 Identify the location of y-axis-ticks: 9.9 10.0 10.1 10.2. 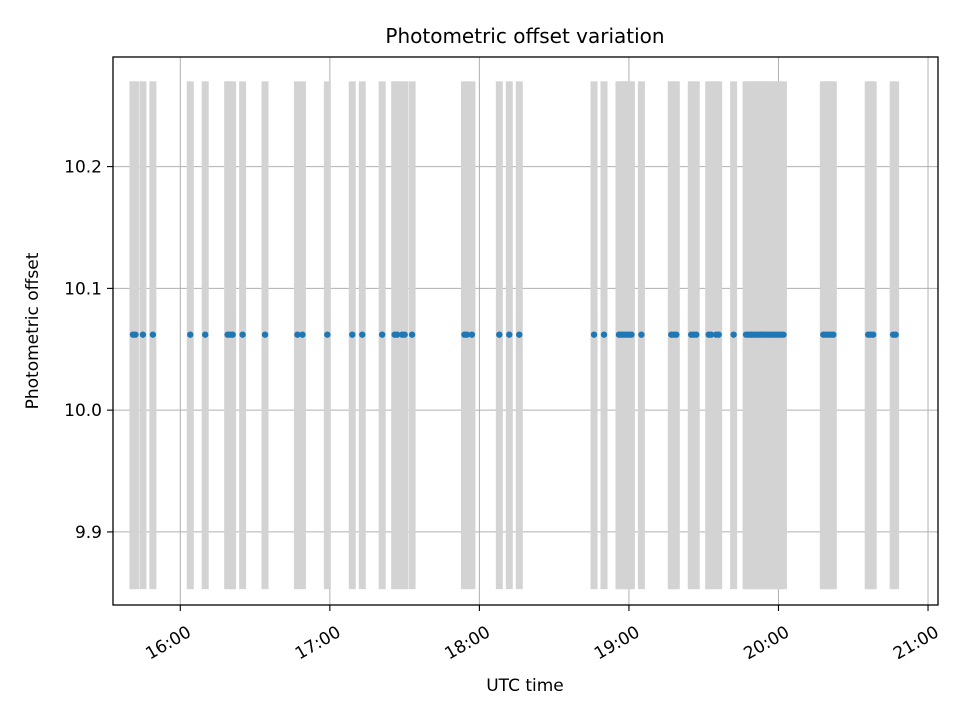
(88, 350).